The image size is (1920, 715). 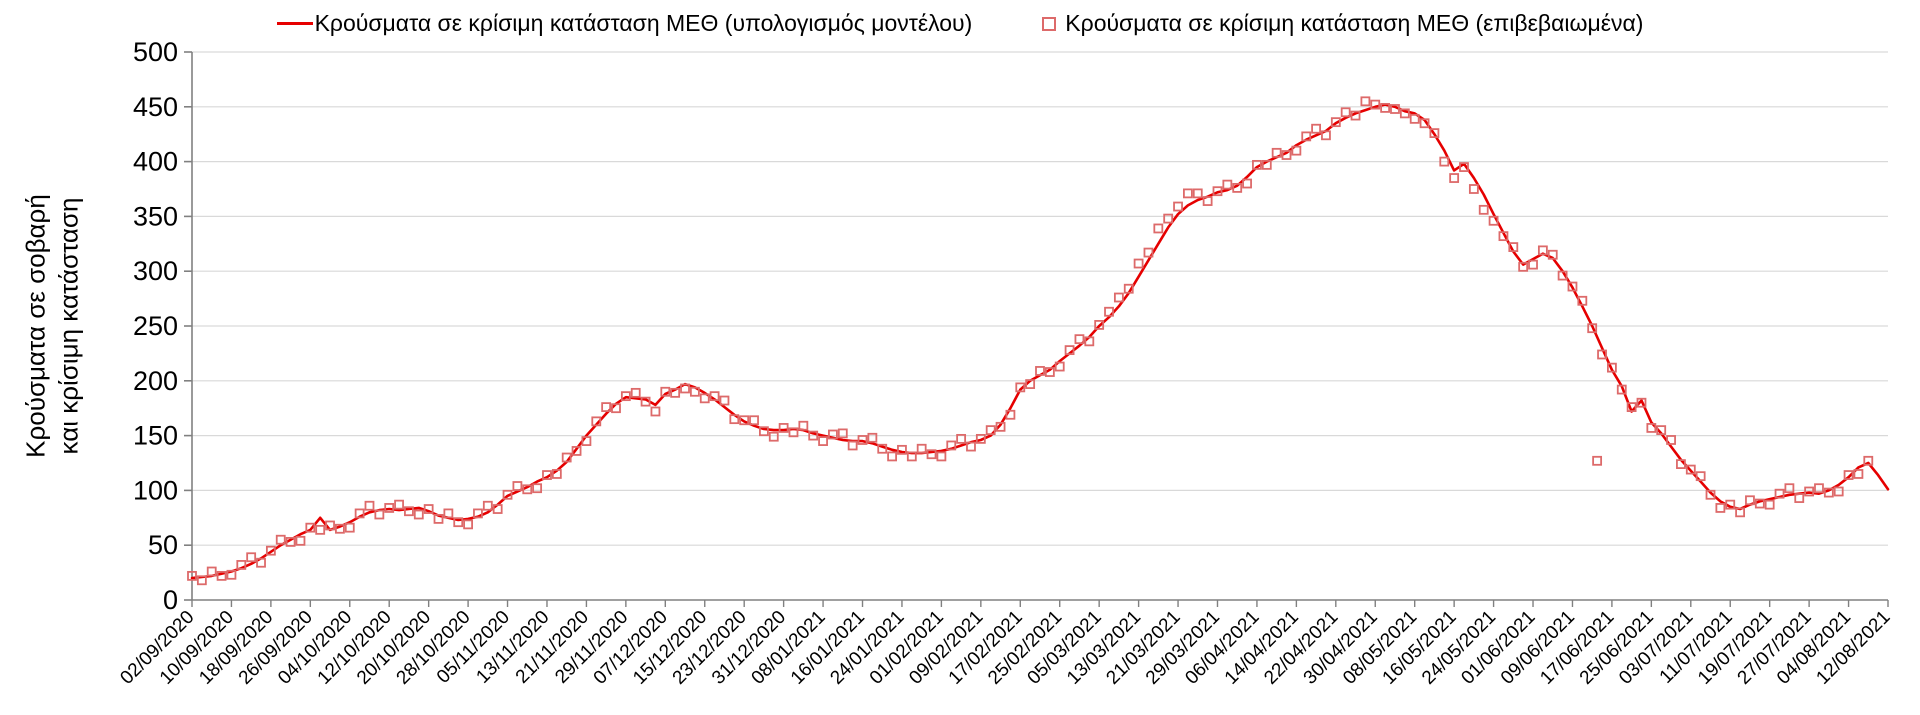 What do you see at coordinates (155, 271) in the screenshot?
I see `y-tick-label: 300` at bounding box center [155, 271].